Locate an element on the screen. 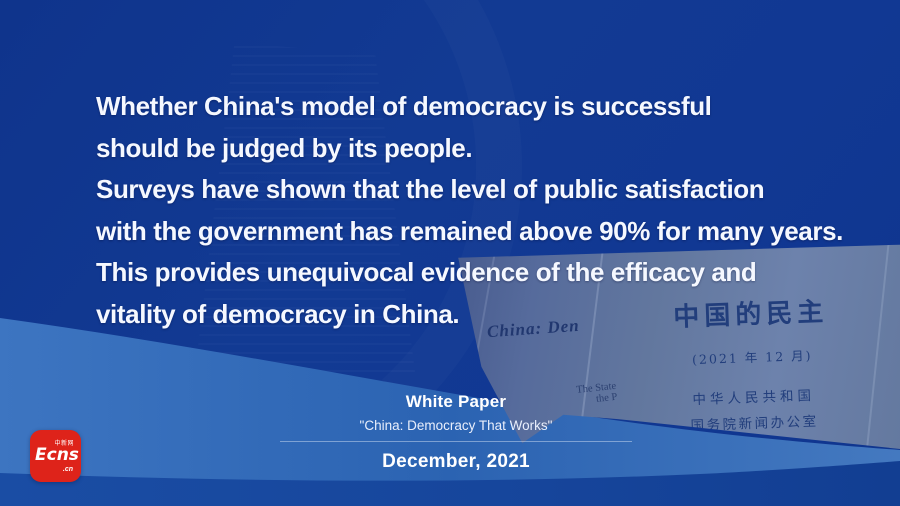 Image resolution: width=900 pixels, height=506 pixels. document-chinese-org-line1: 中华人民共和国 is located at coordinates (754, 398).